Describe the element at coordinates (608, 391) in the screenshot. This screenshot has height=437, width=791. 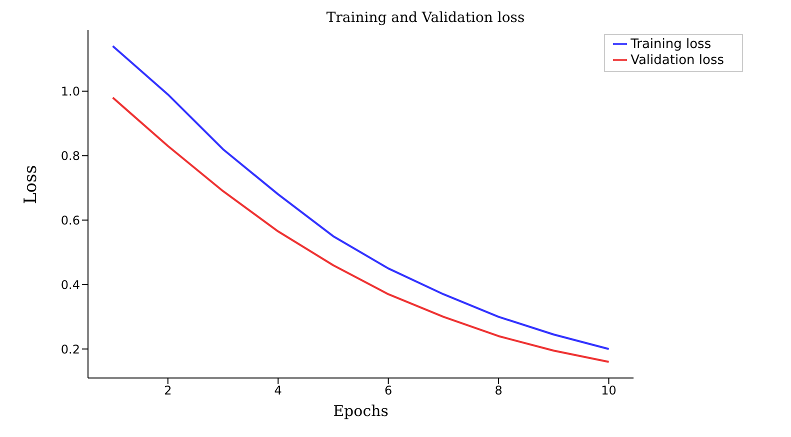
I see `x-tick-label: 10` at that location.